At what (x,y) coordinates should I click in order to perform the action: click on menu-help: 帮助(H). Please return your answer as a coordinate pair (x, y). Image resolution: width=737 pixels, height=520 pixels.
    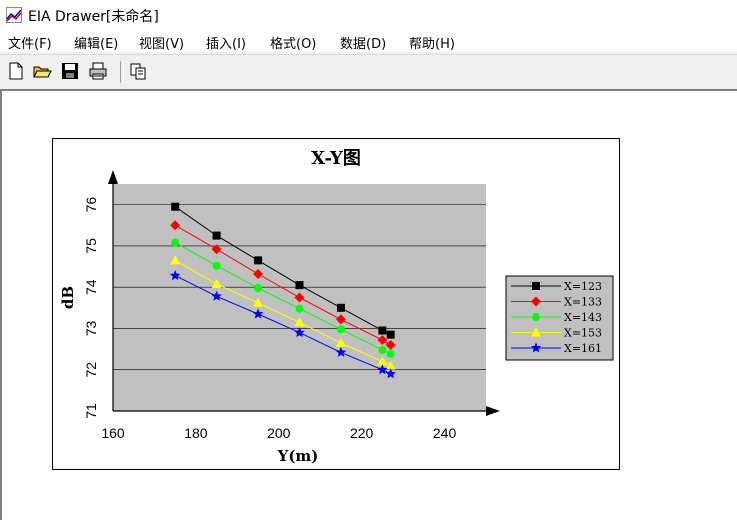
    Looking at the image, I should click on (432, 44).